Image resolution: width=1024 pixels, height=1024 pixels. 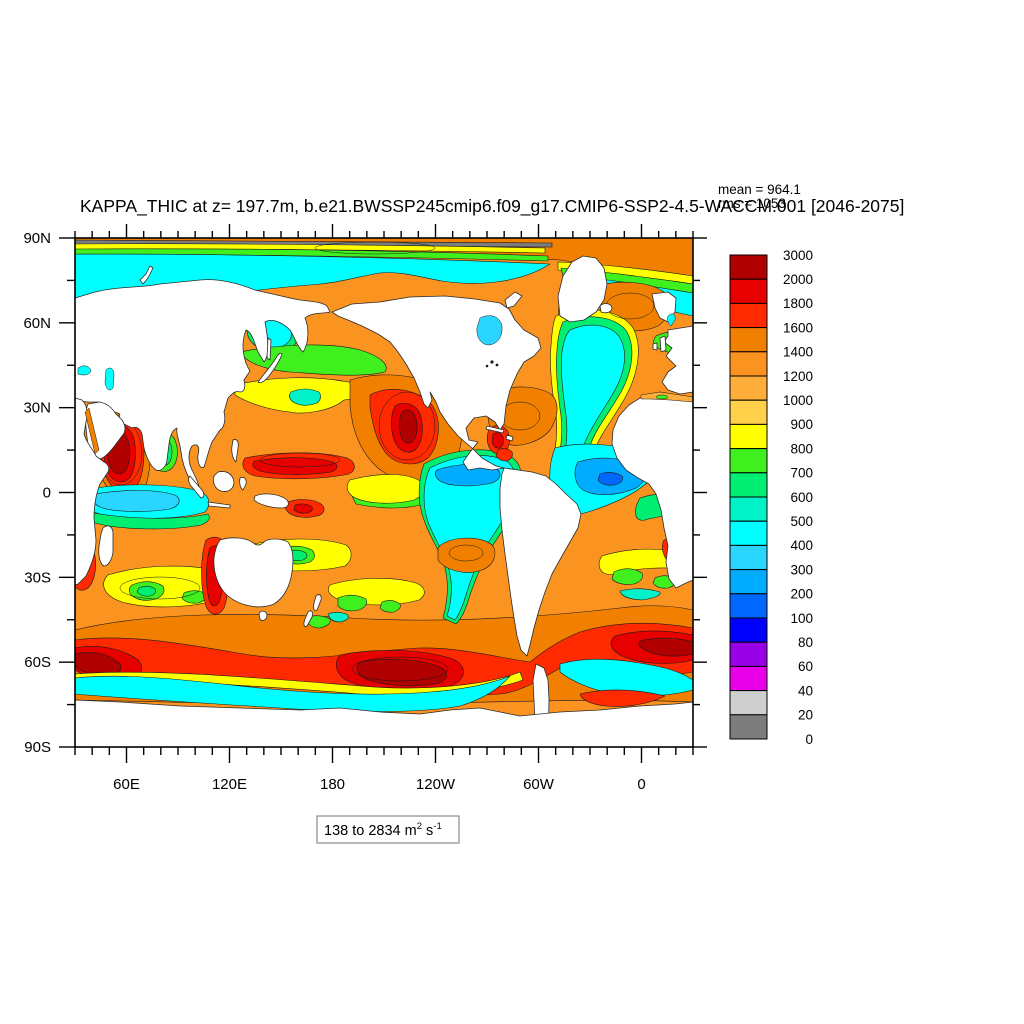 What do you see at coordinates (540, 562) in the screenshot?
I see `land-south-america` at bounding box center [540, 562].